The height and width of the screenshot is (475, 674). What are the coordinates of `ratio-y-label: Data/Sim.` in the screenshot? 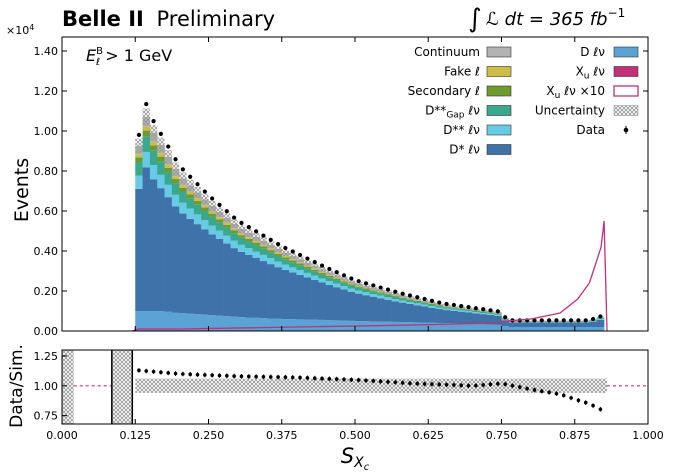 It's located at (17, 386).